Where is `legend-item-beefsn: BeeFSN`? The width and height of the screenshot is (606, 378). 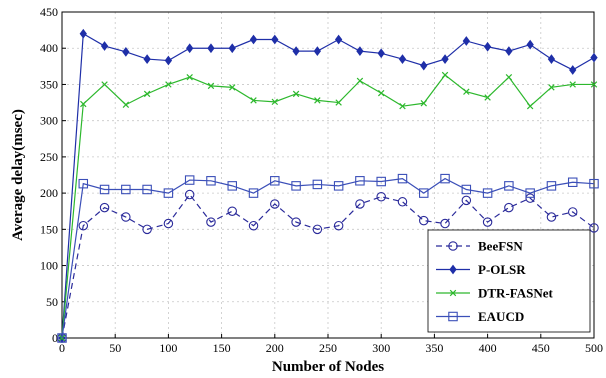 legend-item-beefsn: BeeFSN is located at coordinates (479, 246).